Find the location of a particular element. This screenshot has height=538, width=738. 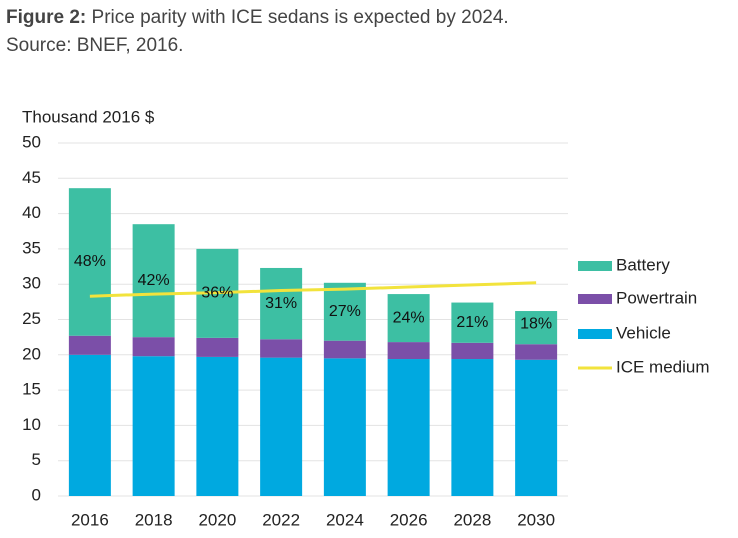

x-tick-label: 2016 is located at coordinates (90, 519).